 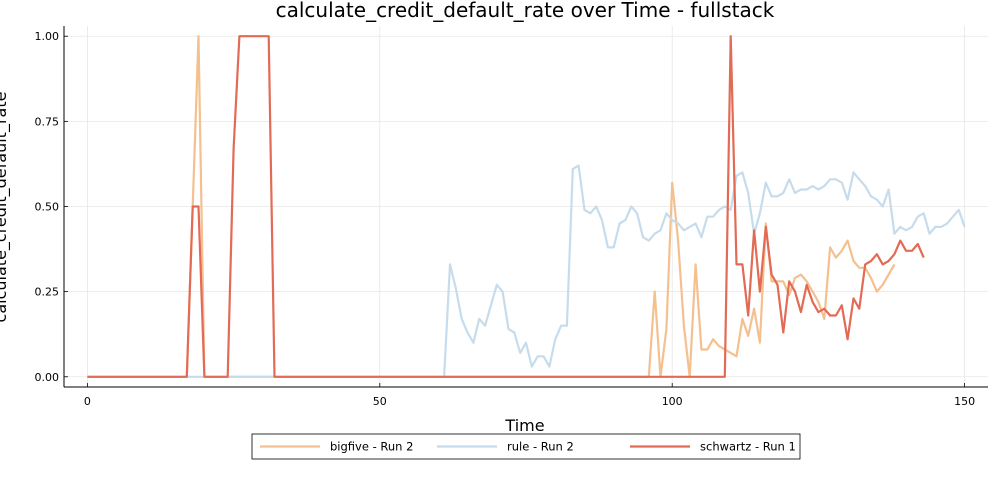 What do you see at coordinates (540, 447) in the screenshot?
I see `legend-label-1: rule - Run 2` at bounding box center [540, 447].